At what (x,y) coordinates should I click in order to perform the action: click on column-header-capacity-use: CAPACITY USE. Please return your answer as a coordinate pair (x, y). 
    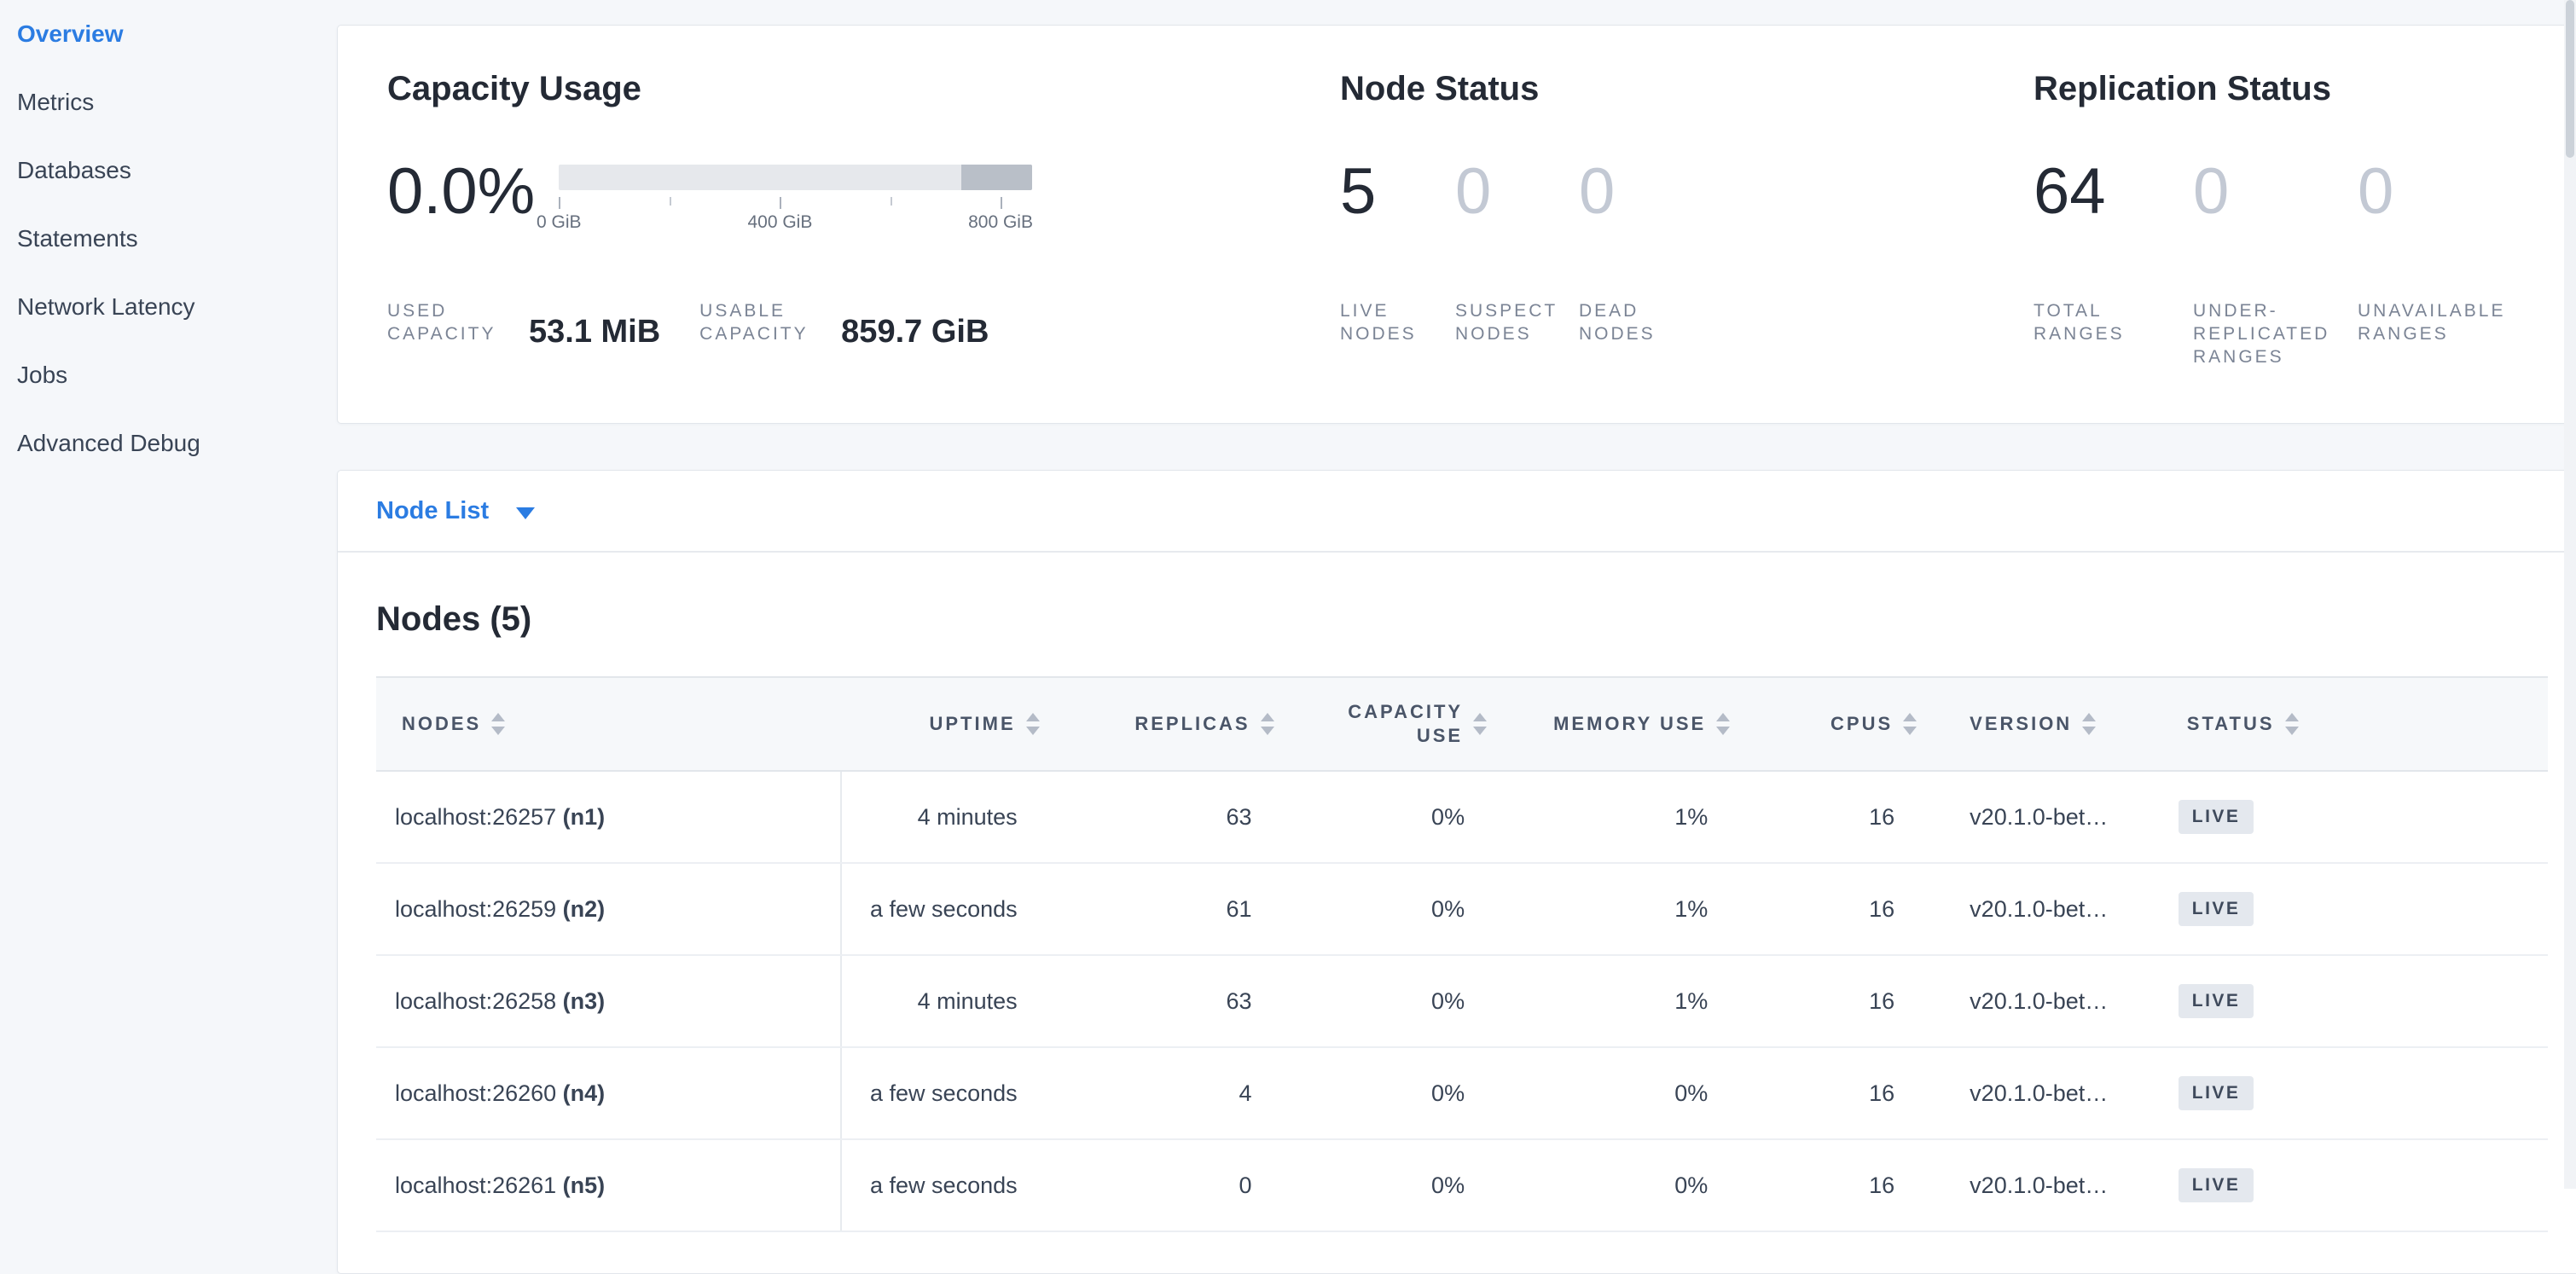
    Looking at the image, I should click on (1408, 724).